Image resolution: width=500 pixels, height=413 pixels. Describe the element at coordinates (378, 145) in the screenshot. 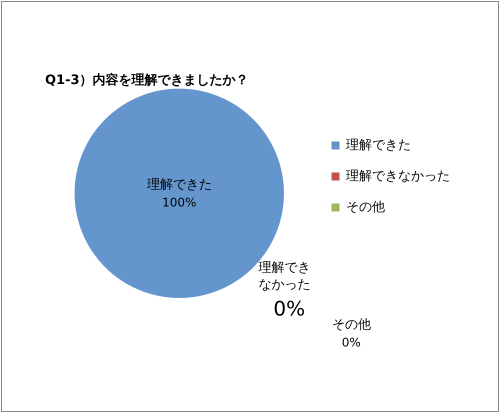

I see `legend-label: 理解できた` at that location.